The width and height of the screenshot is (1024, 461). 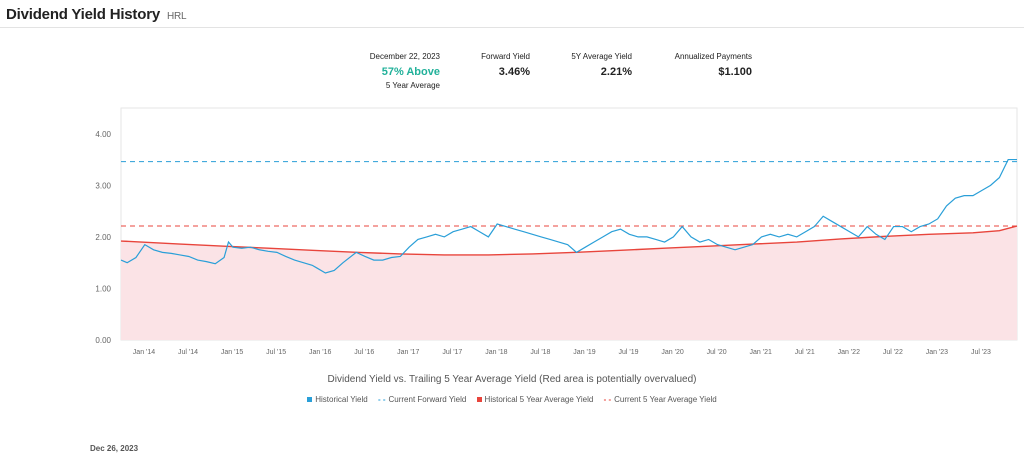 I want to click on y-tick-label: 3.00, so click(x=103, y=185).